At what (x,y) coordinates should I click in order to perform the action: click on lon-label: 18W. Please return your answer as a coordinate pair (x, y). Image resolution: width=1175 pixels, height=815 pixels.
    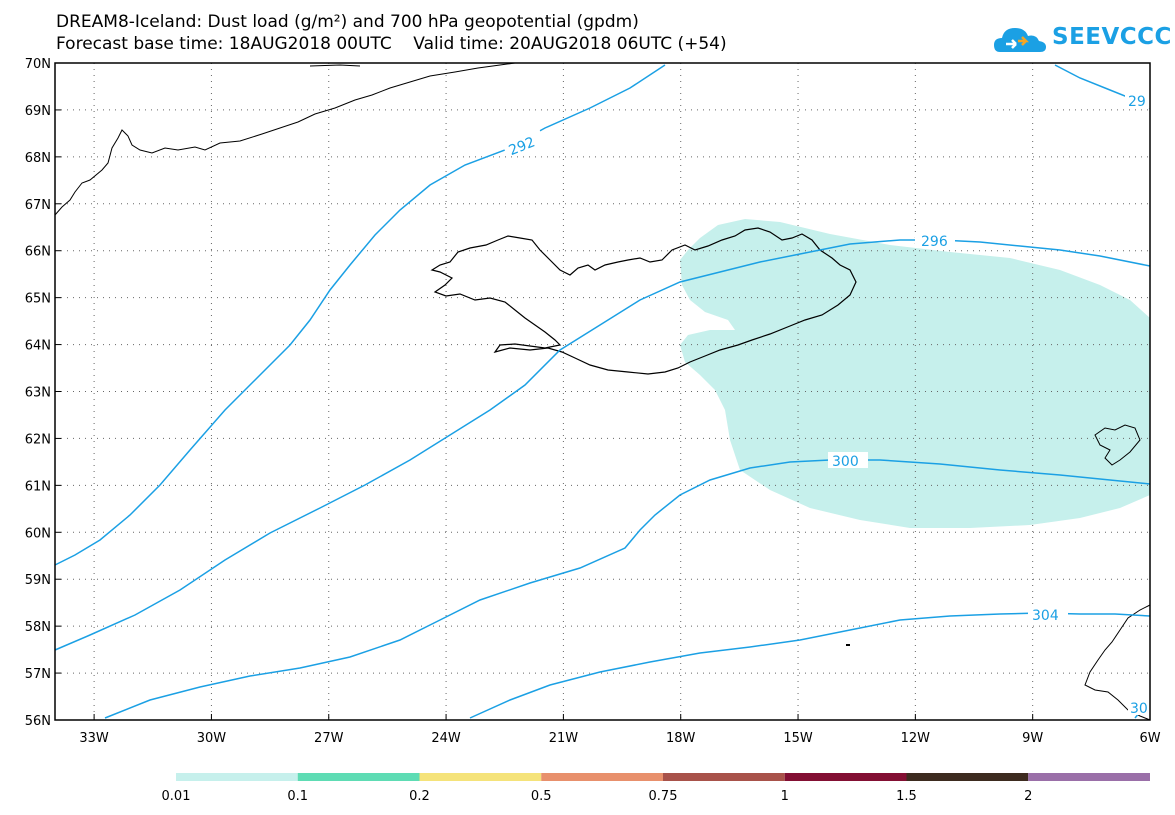
    Looking at the image, I should click on (681, 738).